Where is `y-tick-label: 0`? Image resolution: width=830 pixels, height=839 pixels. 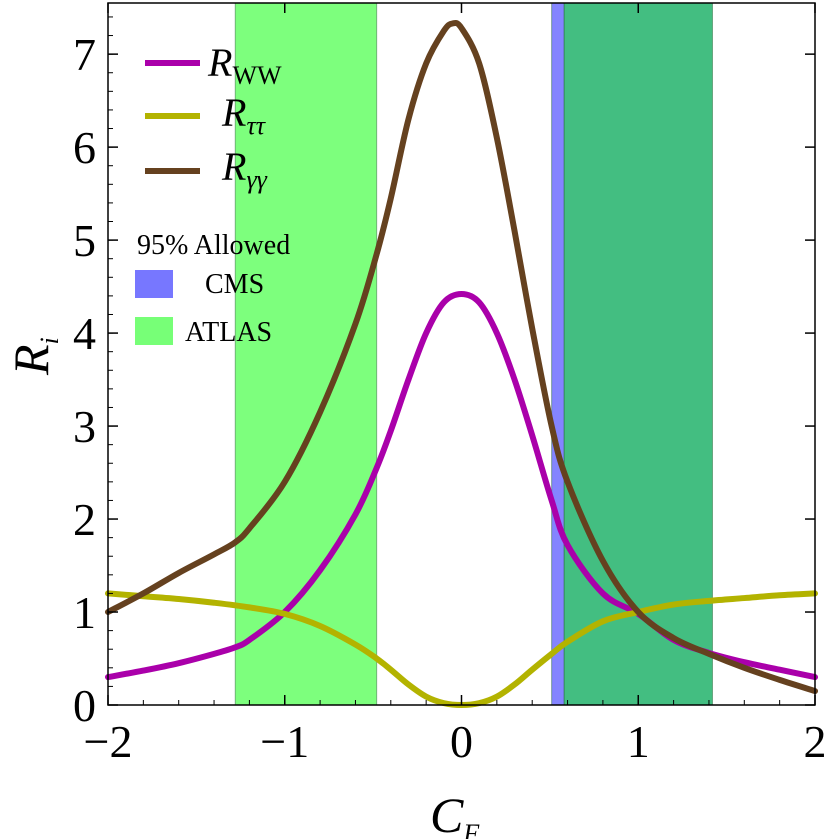 y-tick-label: 0 is located at coordinates (84, 705).